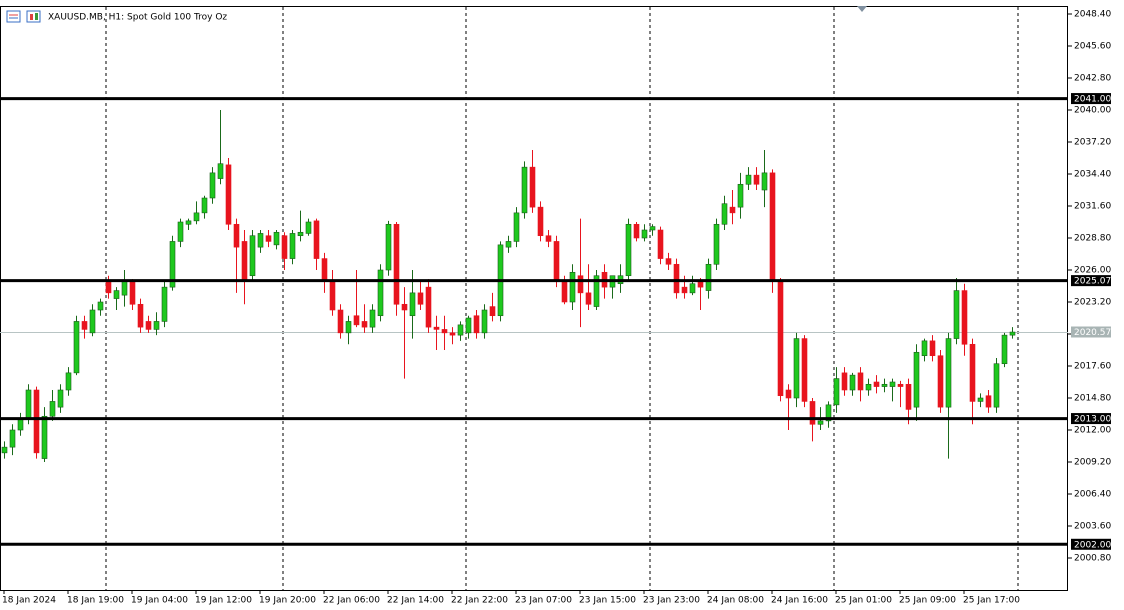 This screenshot has width=1124, height=610. I want to click on level-label: 2041.00, so click(1092, 100).